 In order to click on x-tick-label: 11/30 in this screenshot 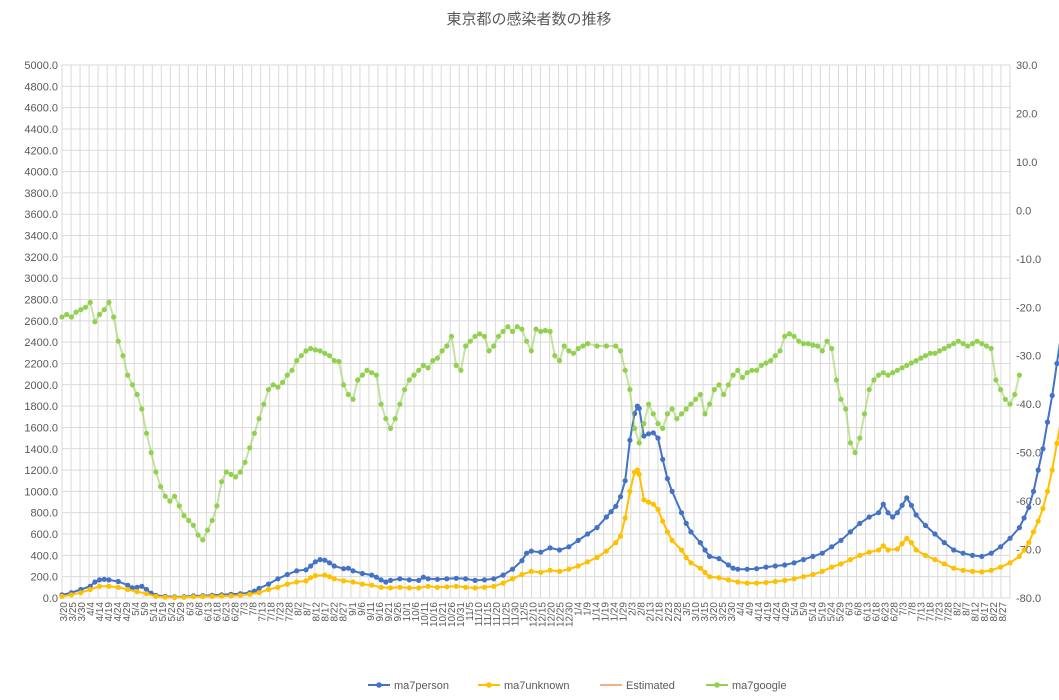, I will do `click(515, 614)`.